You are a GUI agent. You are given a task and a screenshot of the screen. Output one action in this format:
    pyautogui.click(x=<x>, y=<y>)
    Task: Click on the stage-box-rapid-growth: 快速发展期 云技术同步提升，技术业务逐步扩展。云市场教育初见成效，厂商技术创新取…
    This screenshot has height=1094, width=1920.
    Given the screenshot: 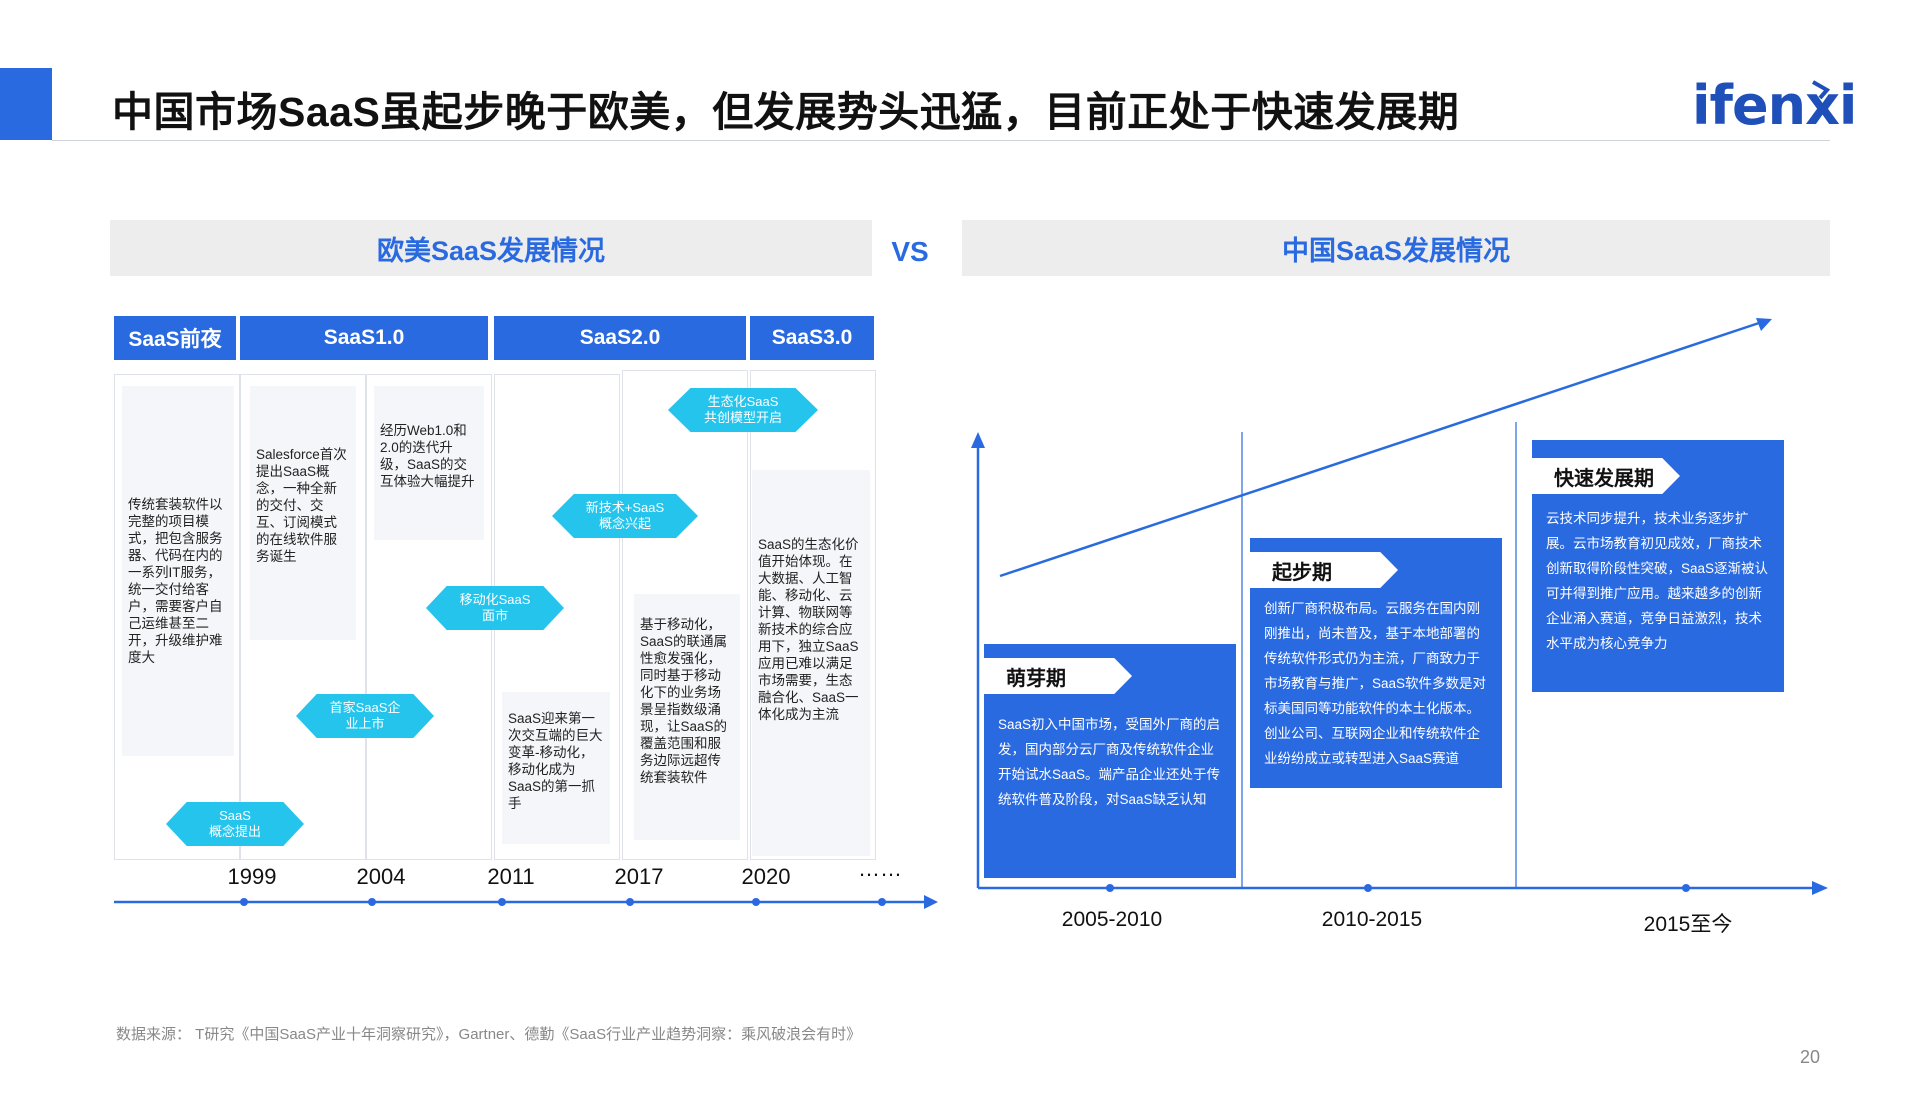 What is the action you would take?
    pyautogui.click(x=1658, y=566)
    